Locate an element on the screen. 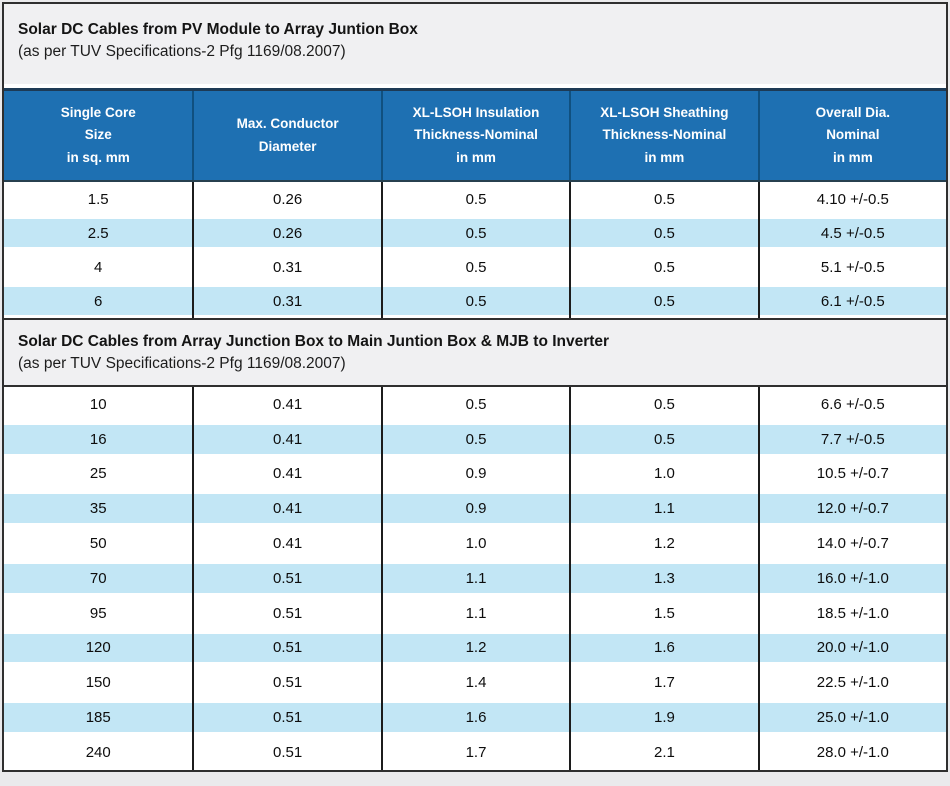  table-cell: 50 is located at coordinates (98, 544).